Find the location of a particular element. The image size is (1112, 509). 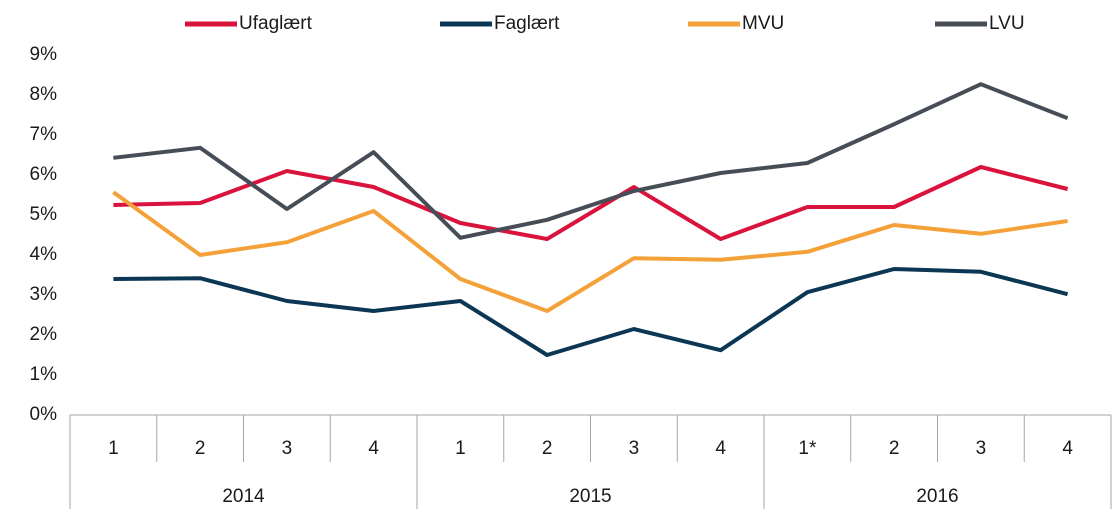

y-tick-label: 9% is located at coordinates (44, 54).